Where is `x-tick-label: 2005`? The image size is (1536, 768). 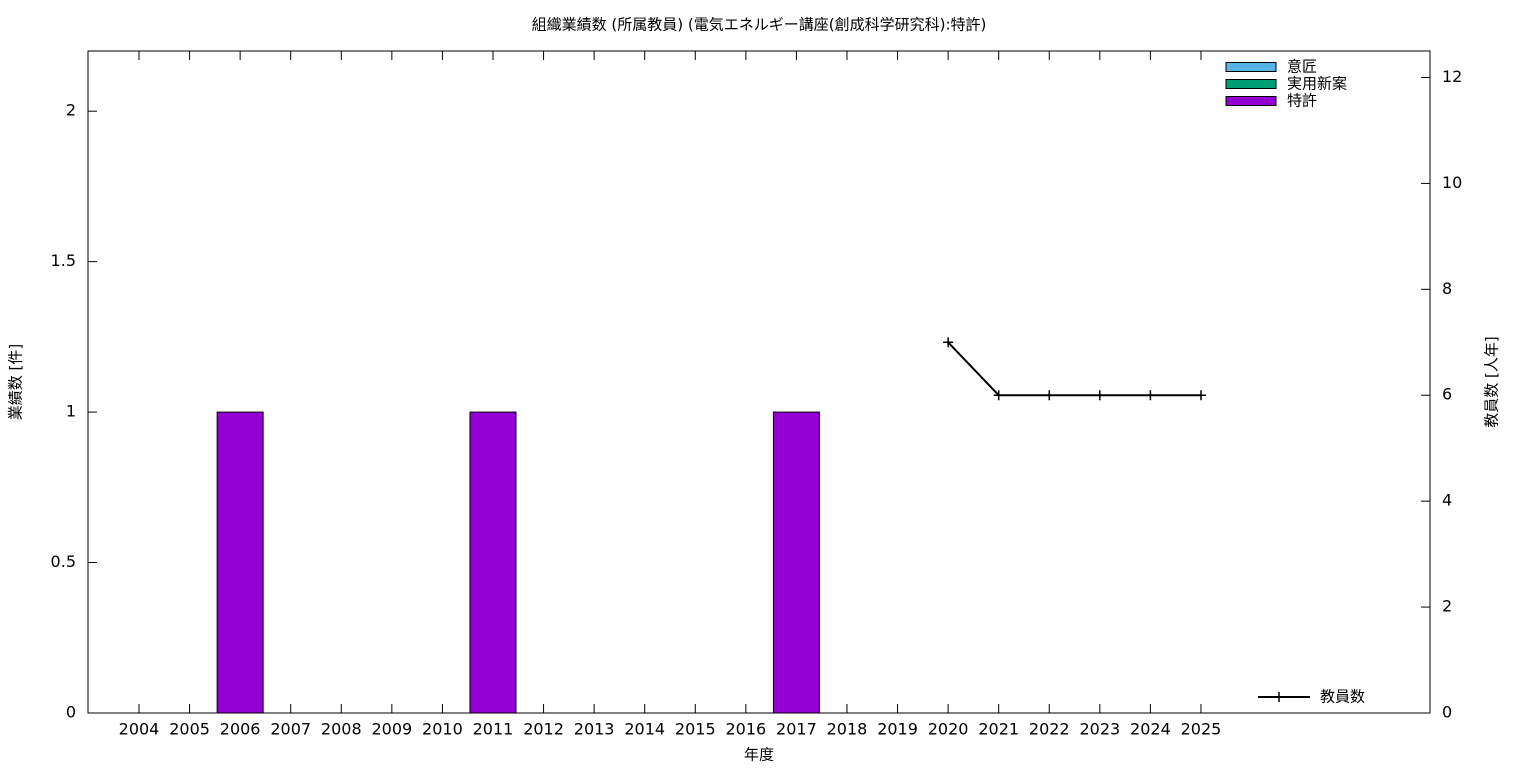 x-tick-label: 2005 is located at coordinates (189, 729).